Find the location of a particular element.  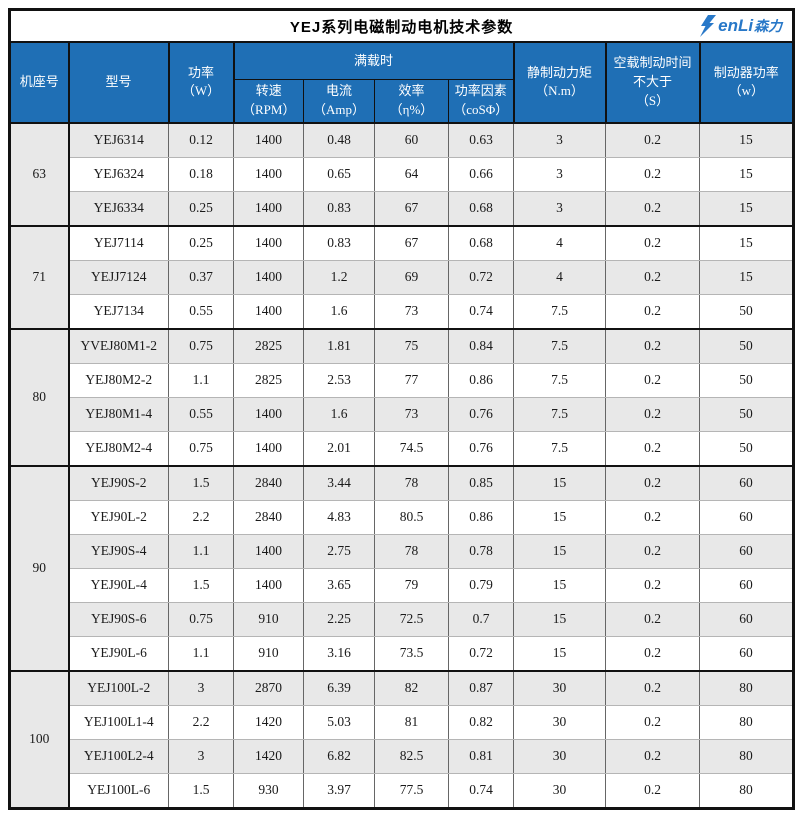

current-cell: 5.03 is located at coordinates (339, 722).